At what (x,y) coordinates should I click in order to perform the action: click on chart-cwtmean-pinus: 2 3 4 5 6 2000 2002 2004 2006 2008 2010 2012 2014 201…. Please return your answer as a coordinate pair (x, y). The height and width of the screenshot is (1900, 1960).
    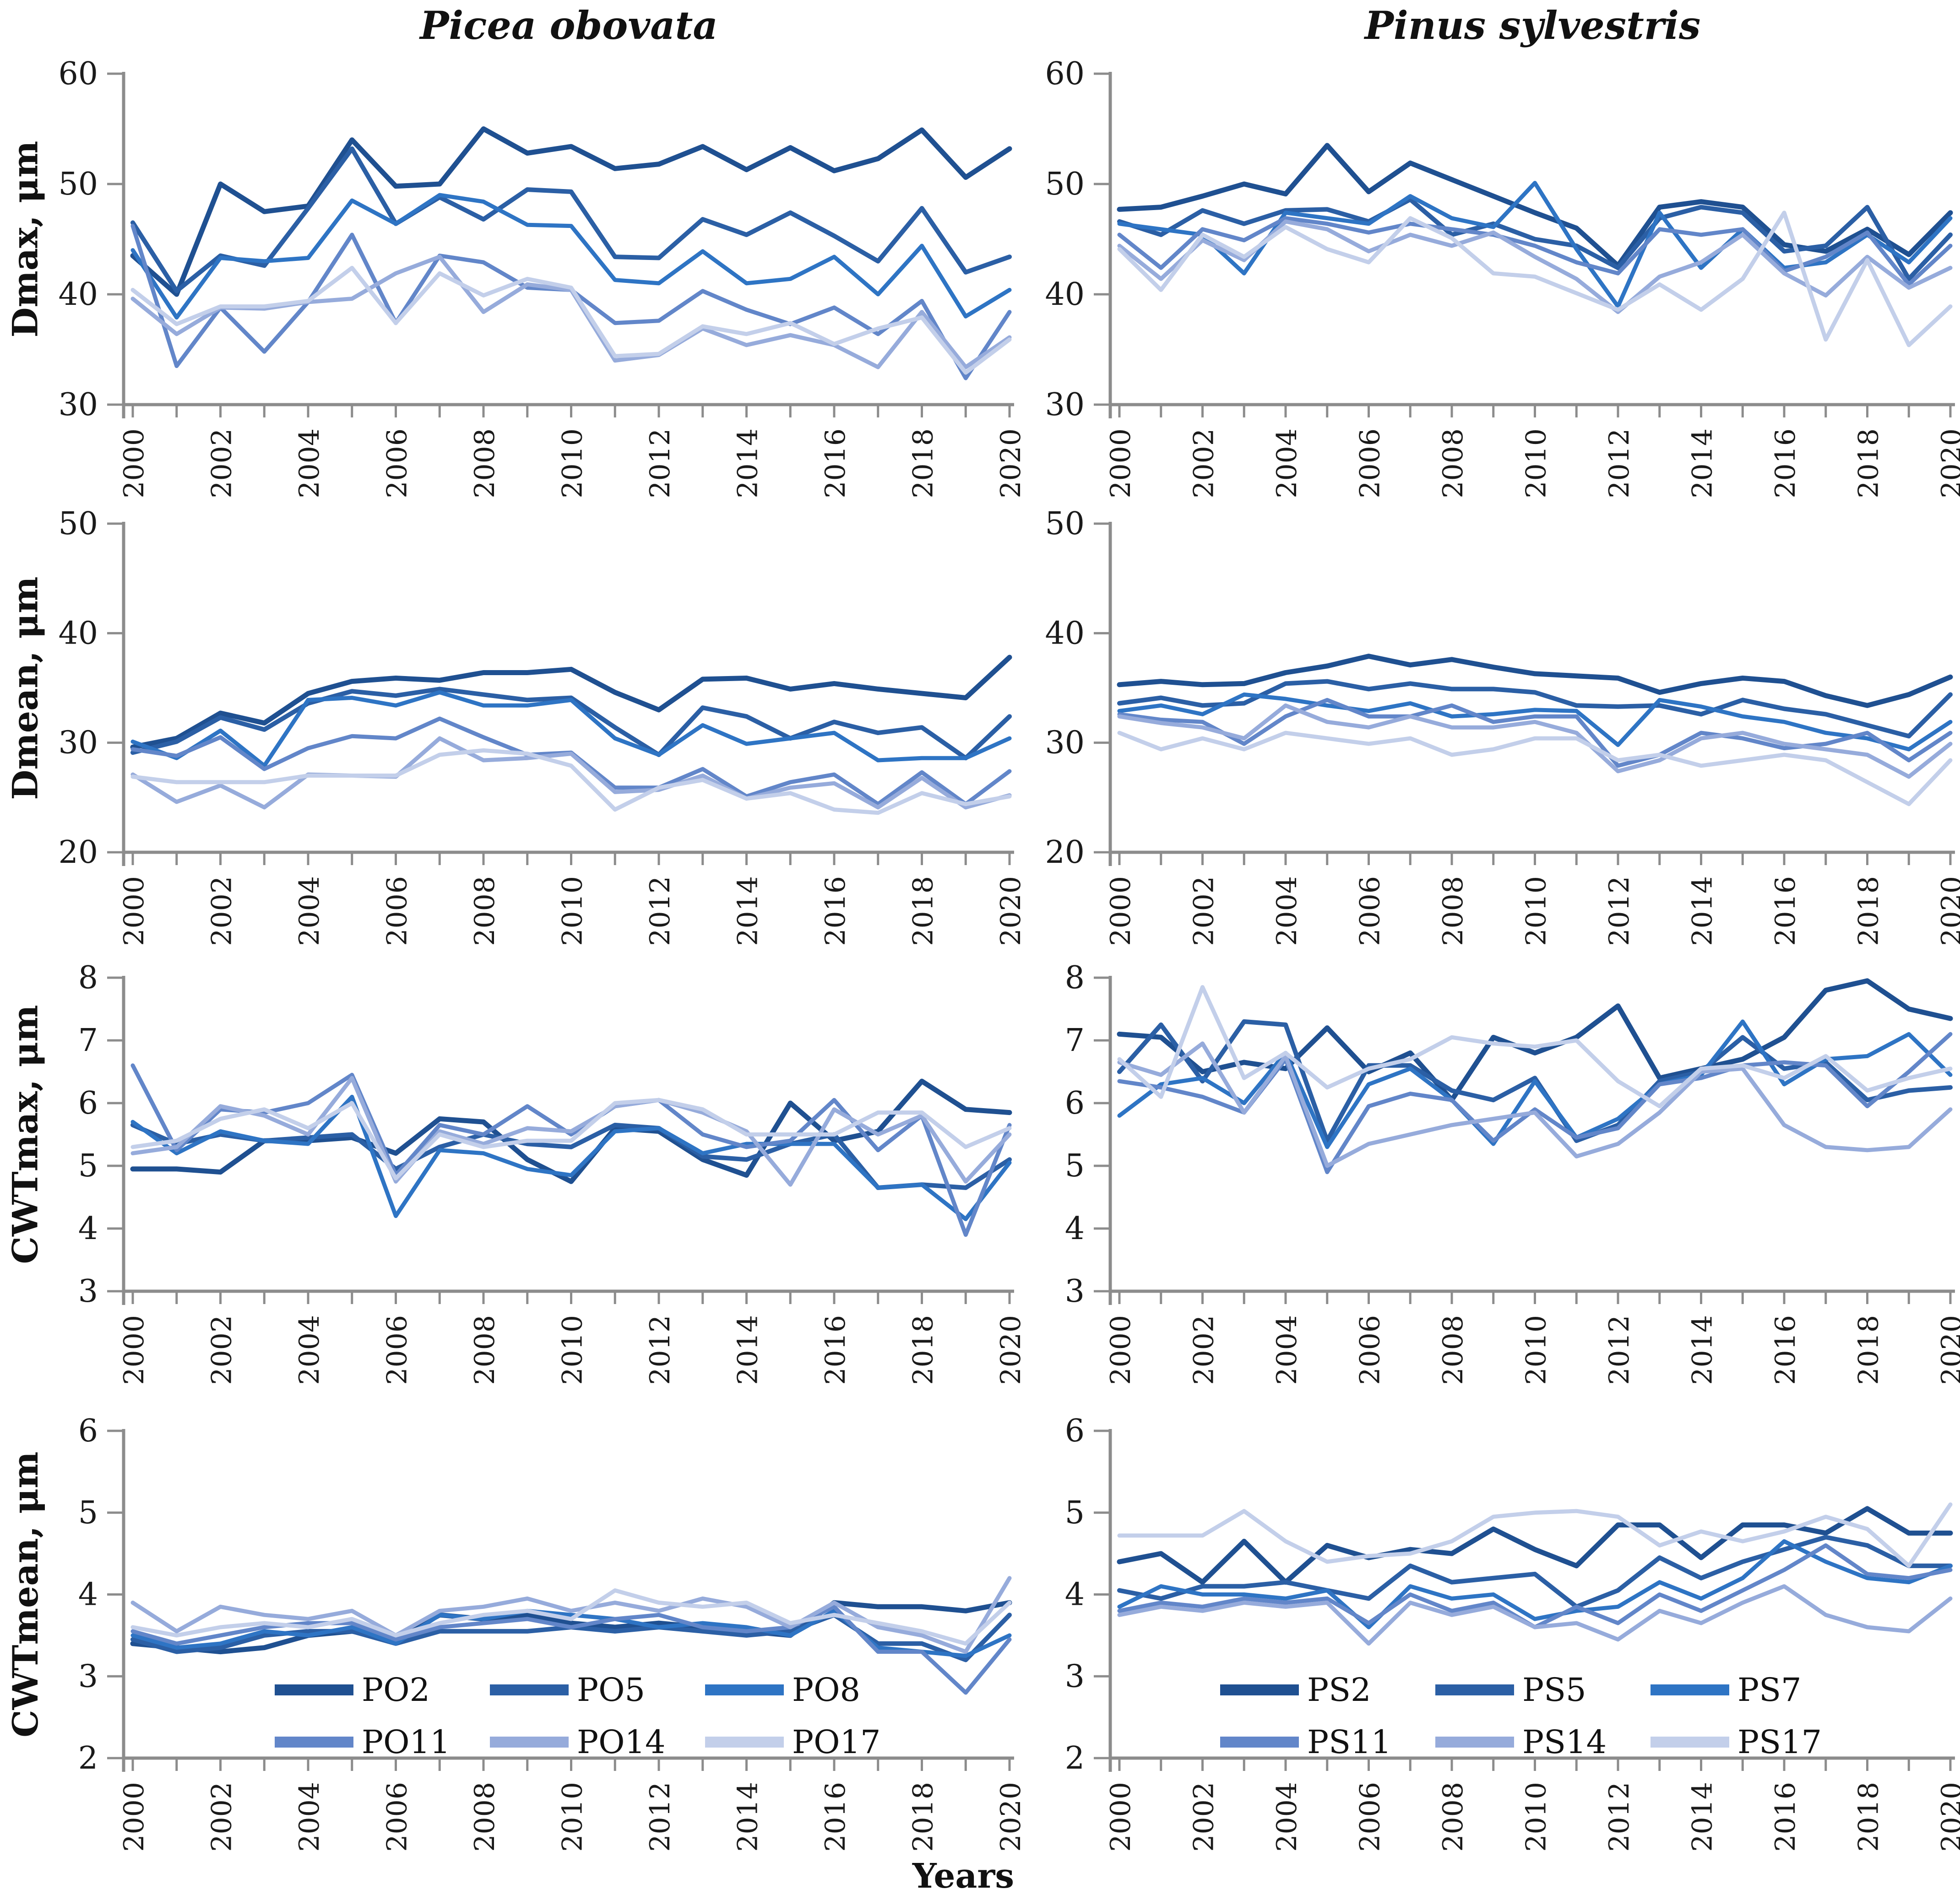
    Looking at the image, I should click on (1513, 1633).